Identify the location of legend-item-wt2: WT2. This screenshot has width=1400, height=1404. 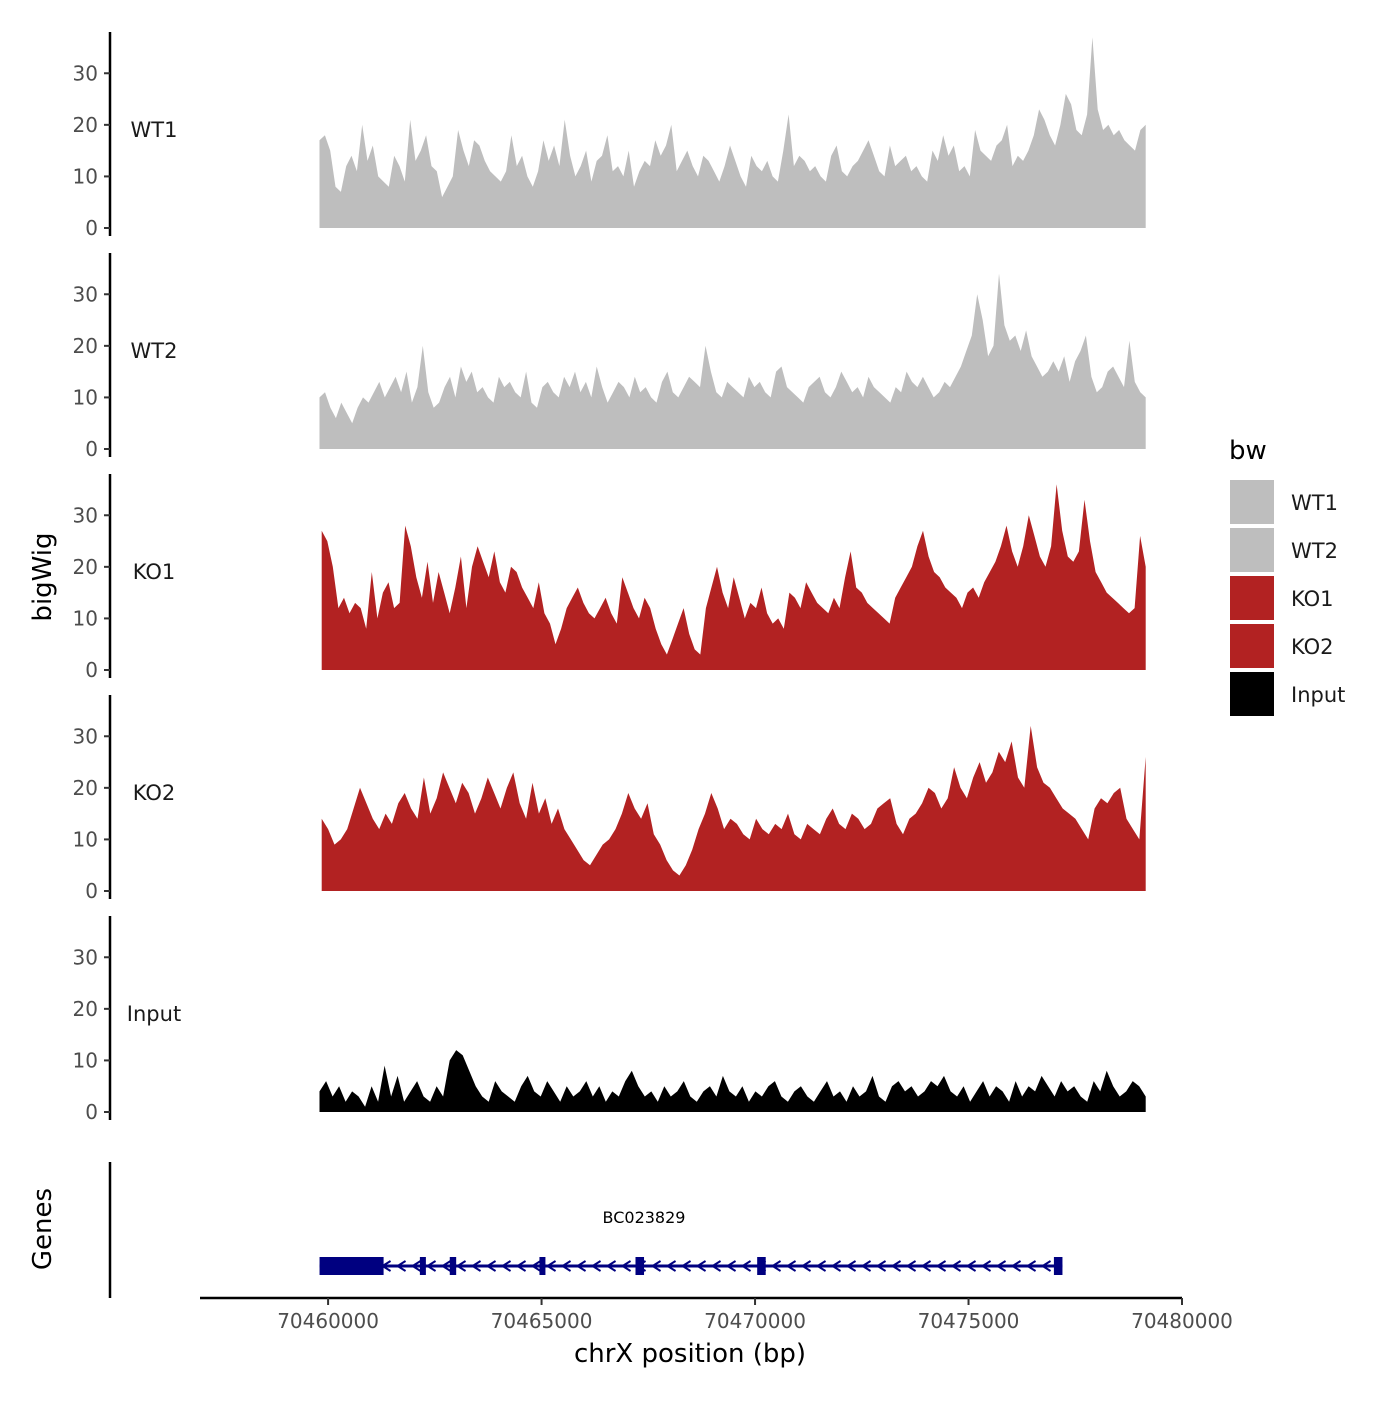
(1284, 550).